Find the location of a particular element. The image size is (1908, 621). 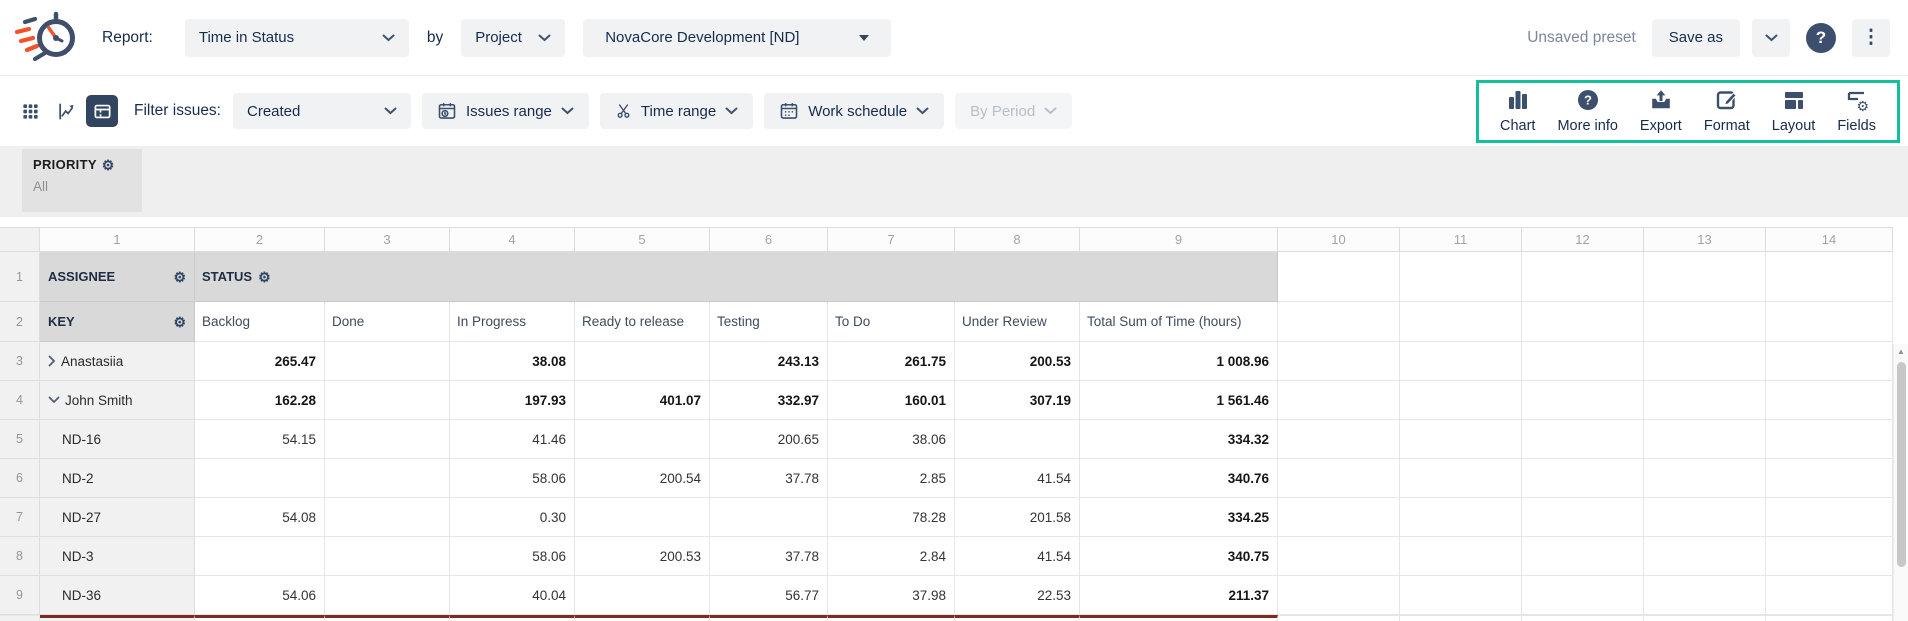

status-column-header: Testing is located at coordinates (769, 322).